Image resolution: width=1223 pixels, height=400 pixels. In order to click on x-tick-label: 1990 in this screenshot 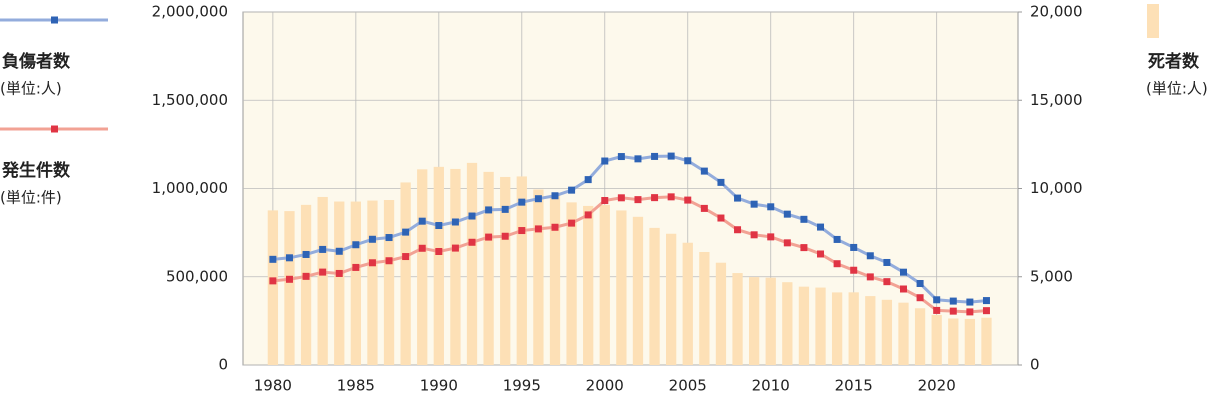, I will do `click(439, 386)`.